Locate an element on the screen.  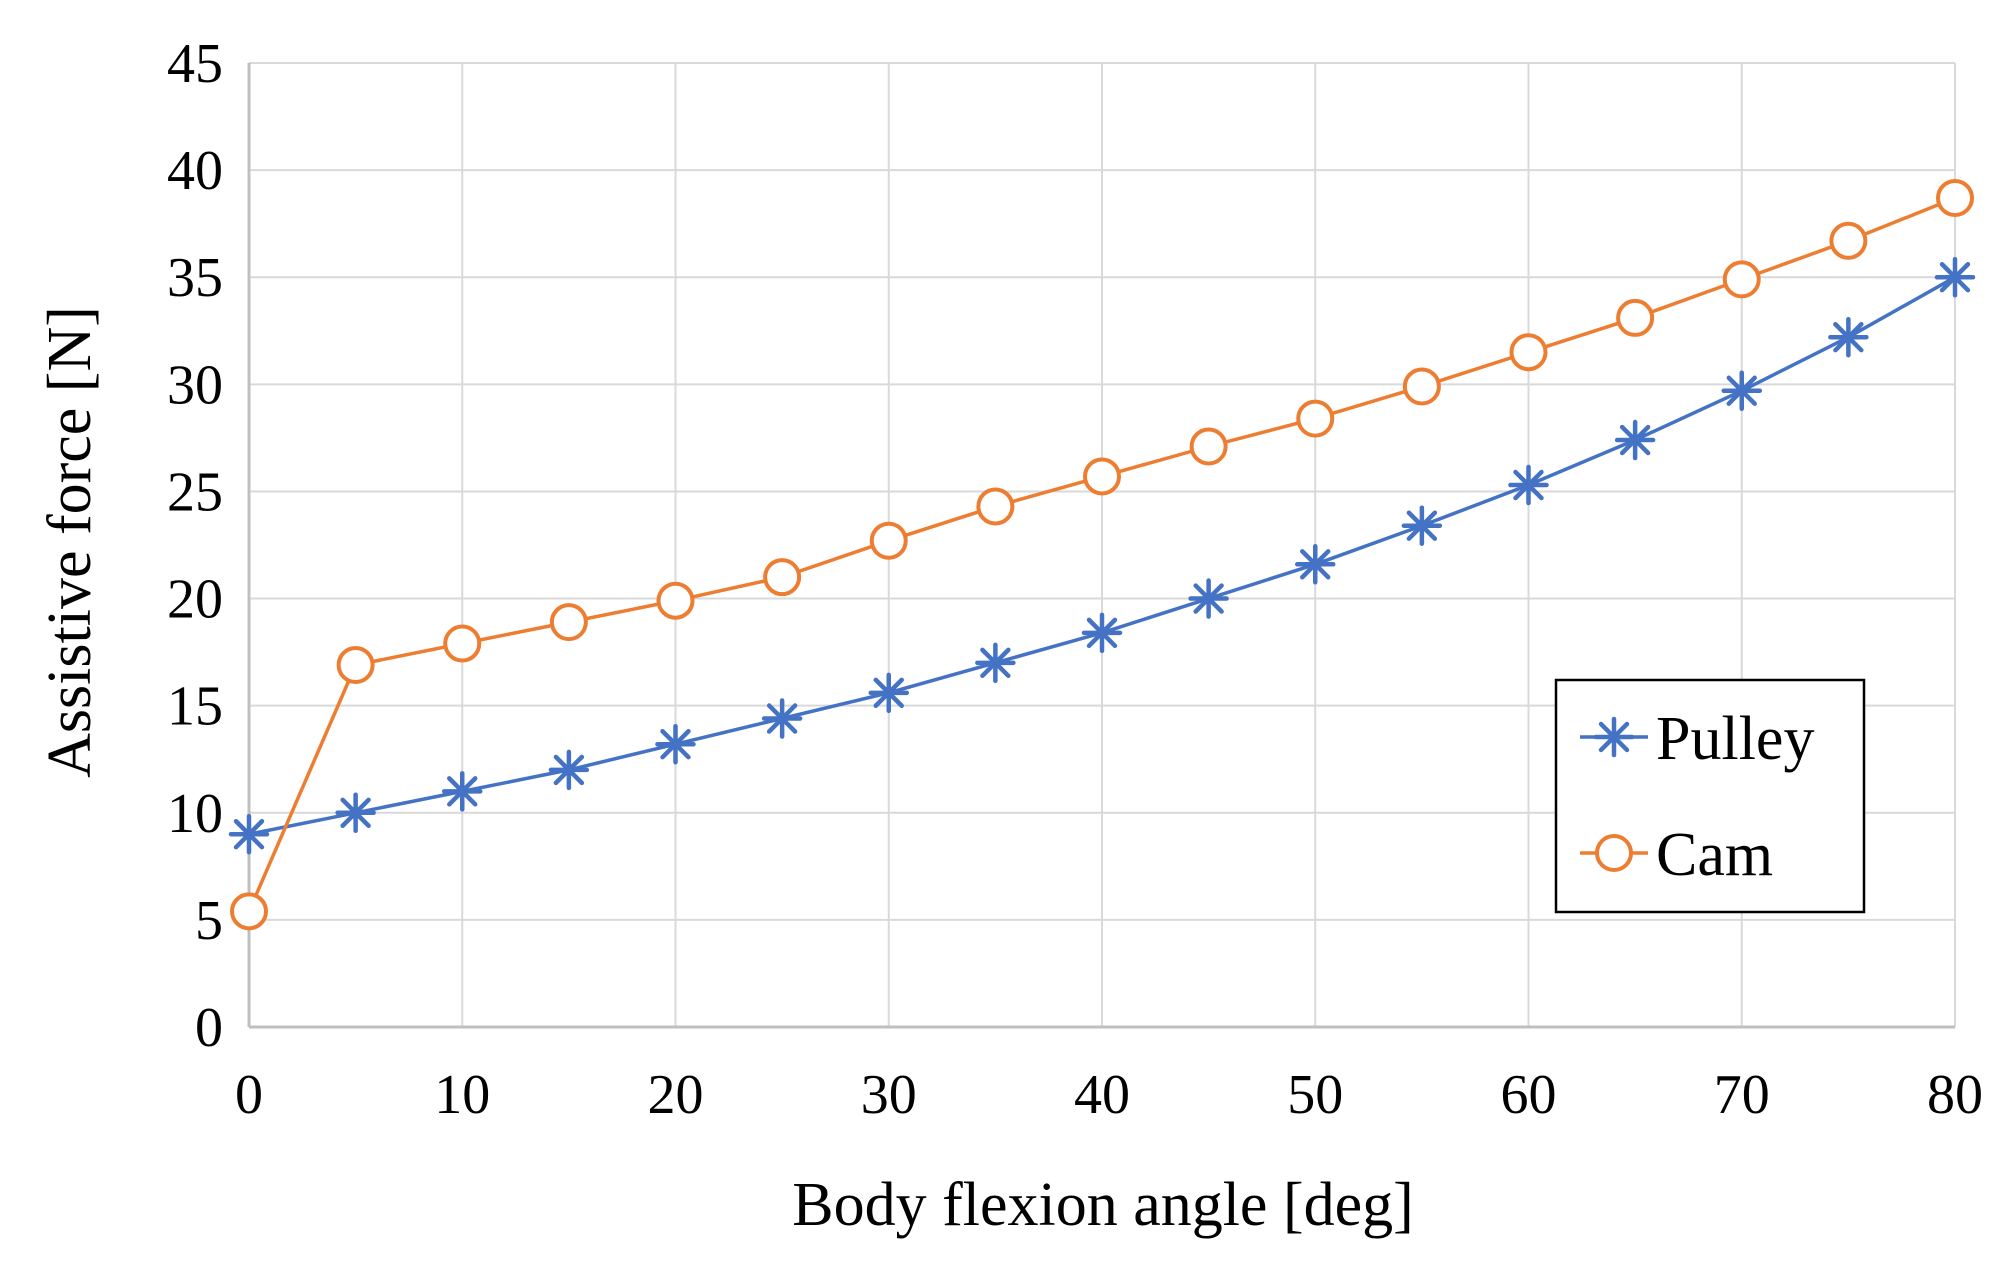
legend-pulley-label: Pulley is located at coordinates (1735, 739).